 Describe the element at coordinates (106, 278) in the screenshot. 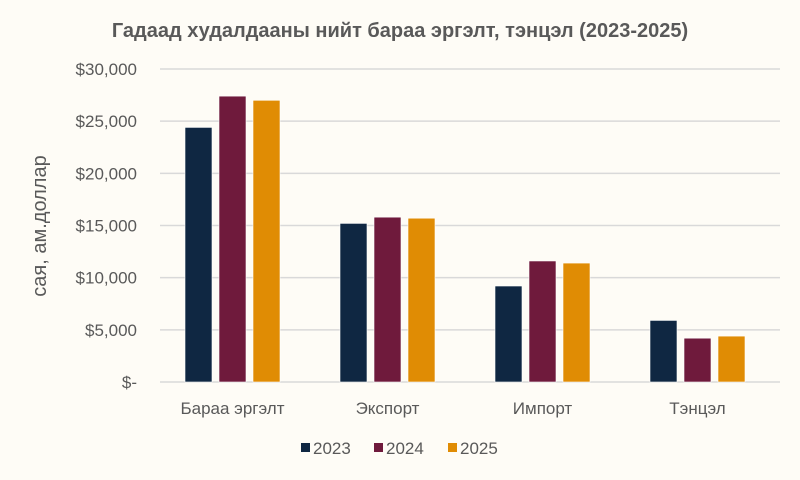

I see `y-tick-label: $10,000` at that location.